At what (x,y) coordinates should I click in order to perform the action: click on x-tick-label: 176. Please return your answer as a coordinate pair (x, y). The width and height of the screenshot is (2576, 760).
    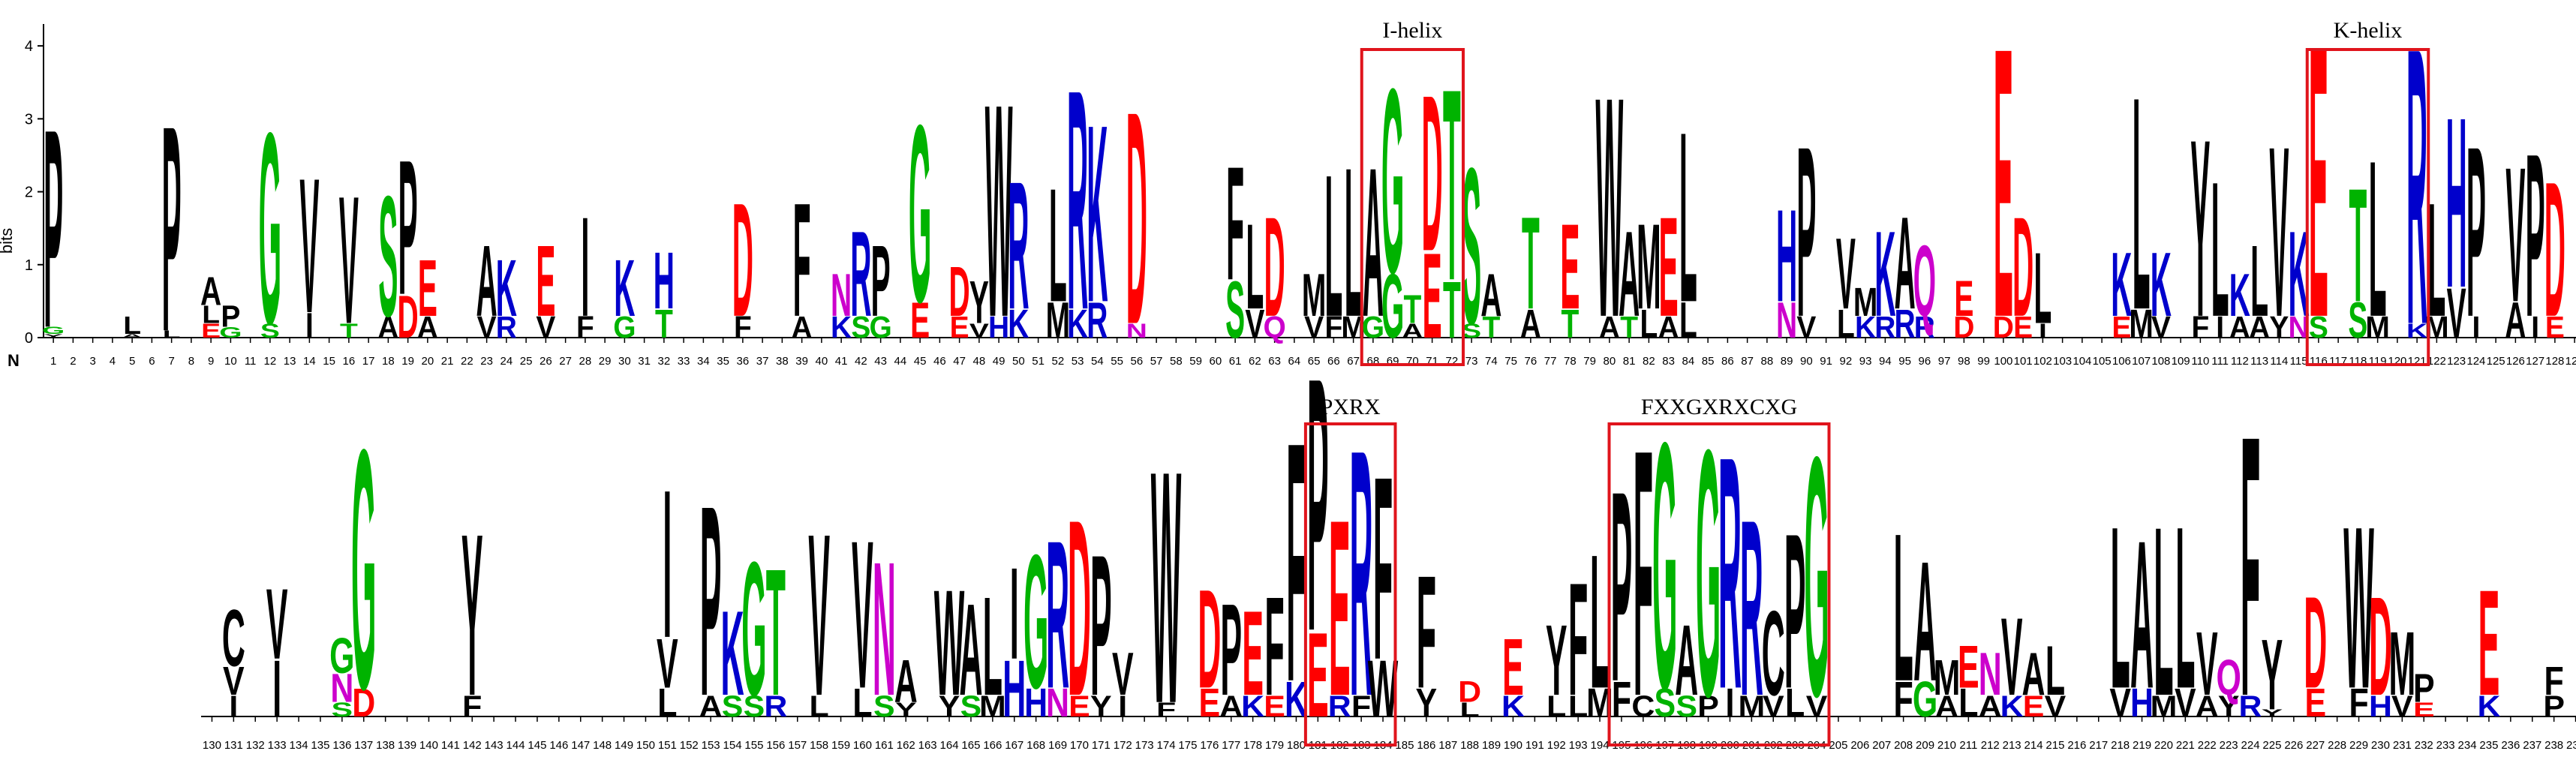
    Looking at the image, I should click on (1209, 746).